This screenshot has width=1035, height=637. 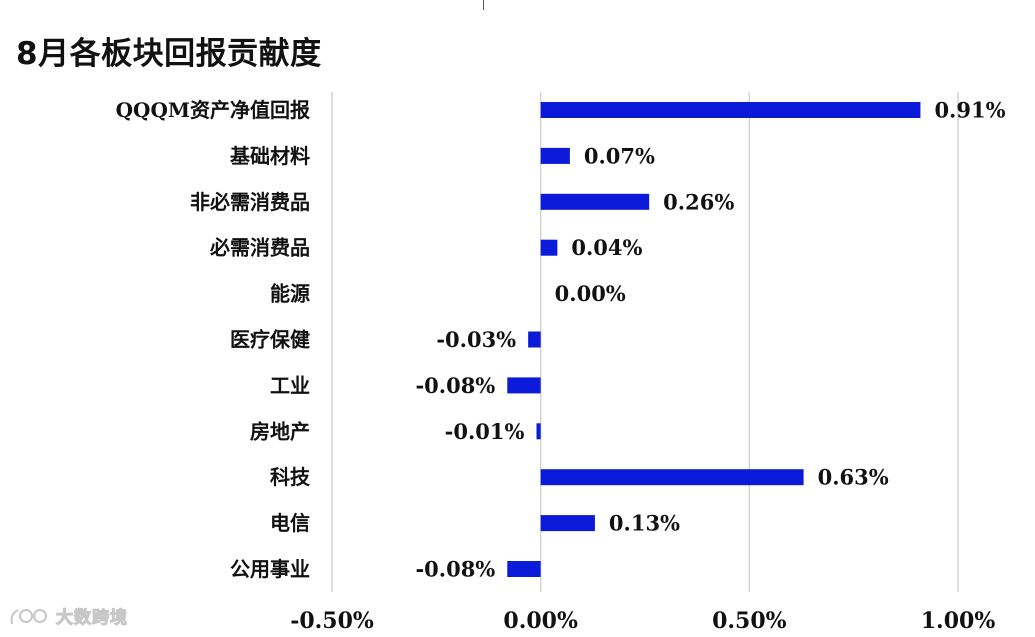 What do you see at coordinates (540, 621) in the screenshot?
I see `x-tick-label: 0.00%` at bounding box center [540, 621].